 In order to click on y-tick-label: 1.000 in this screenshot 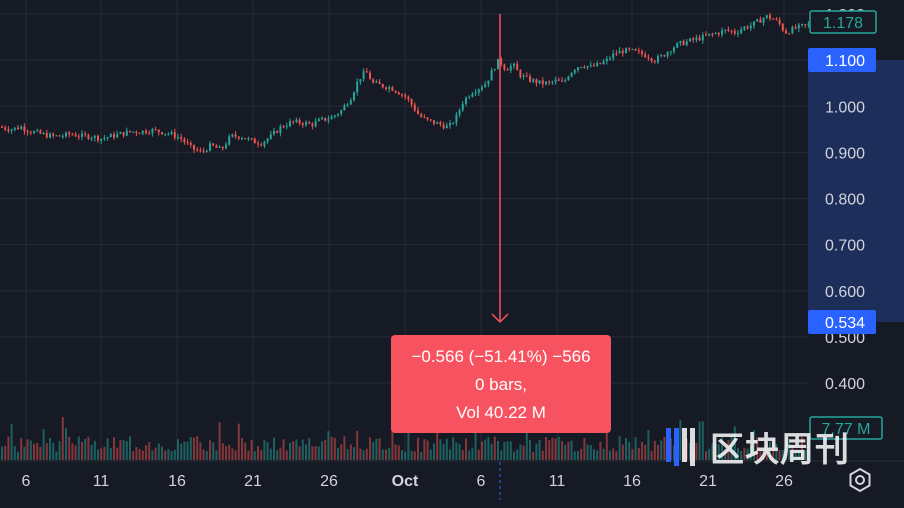, I will do `click(845, 107)`.